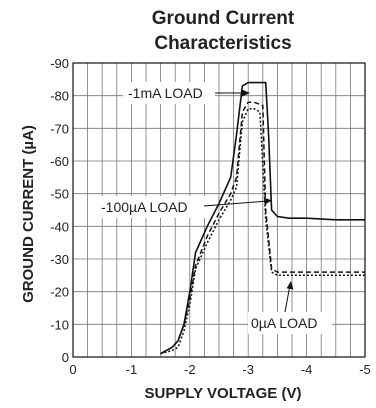 The width and height of the screenshot is (376, 408). What do you see at coordinates (132, 369) in the screenshot?
I see `x-tick-label: -1` at bounding box center [132, 369].